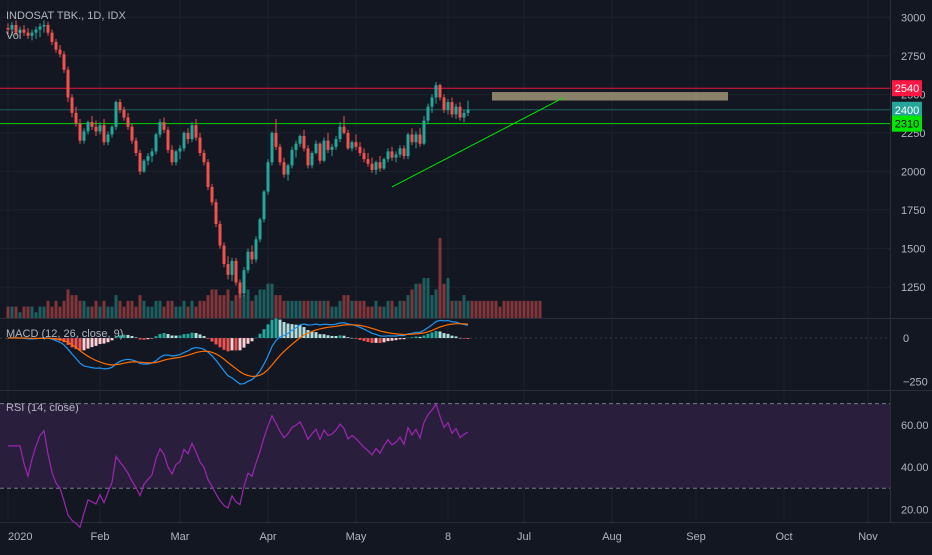  What do you see at coordinates (42, 408) in the screenshot?
I see `rsi-legend: RSI (14, close)` at bounding box center [42, 408].